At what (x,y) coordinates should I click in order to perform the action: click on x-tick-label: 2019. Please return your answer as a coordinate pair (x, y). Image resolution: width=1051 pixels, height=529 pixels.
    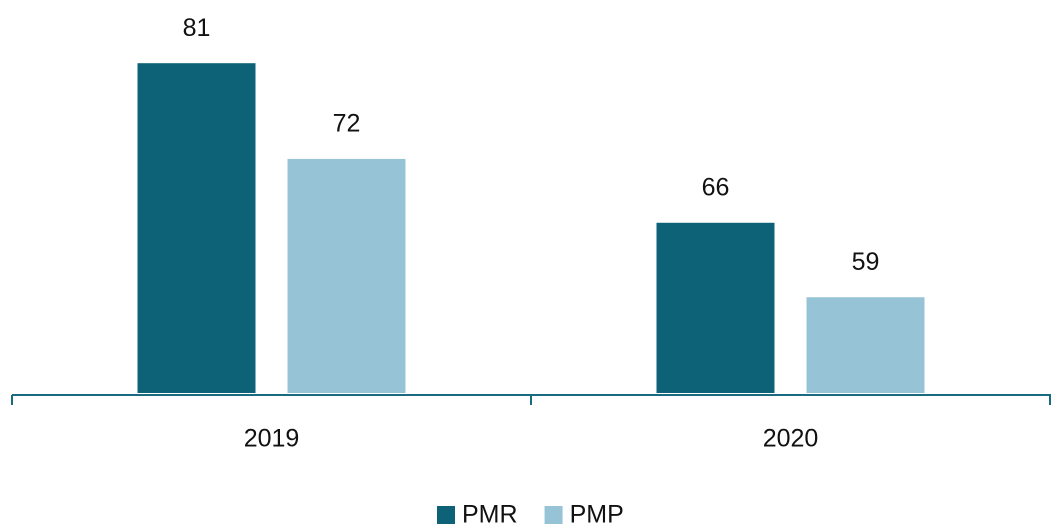
    Looking at the image, I should click on (272, 439).